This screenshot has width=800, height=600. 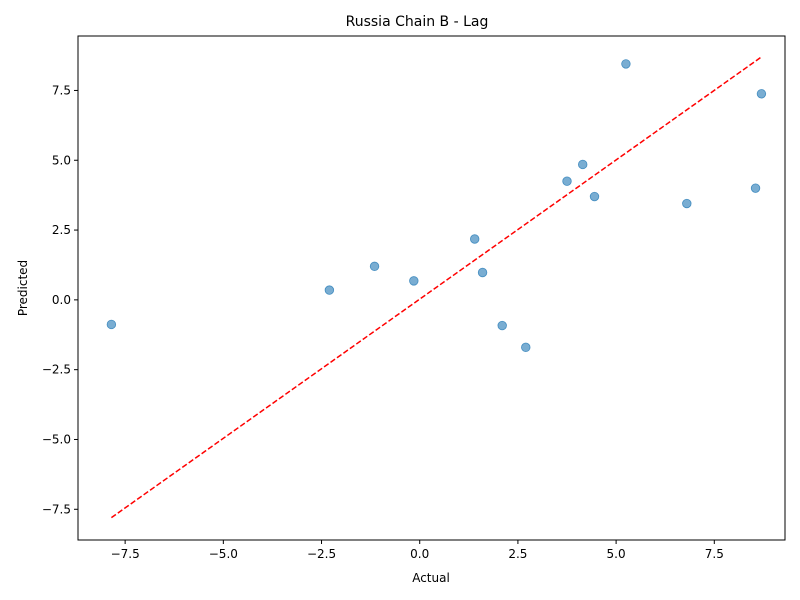 I want to click on y-tick-label: 7.5, so click(x=61, y=90).